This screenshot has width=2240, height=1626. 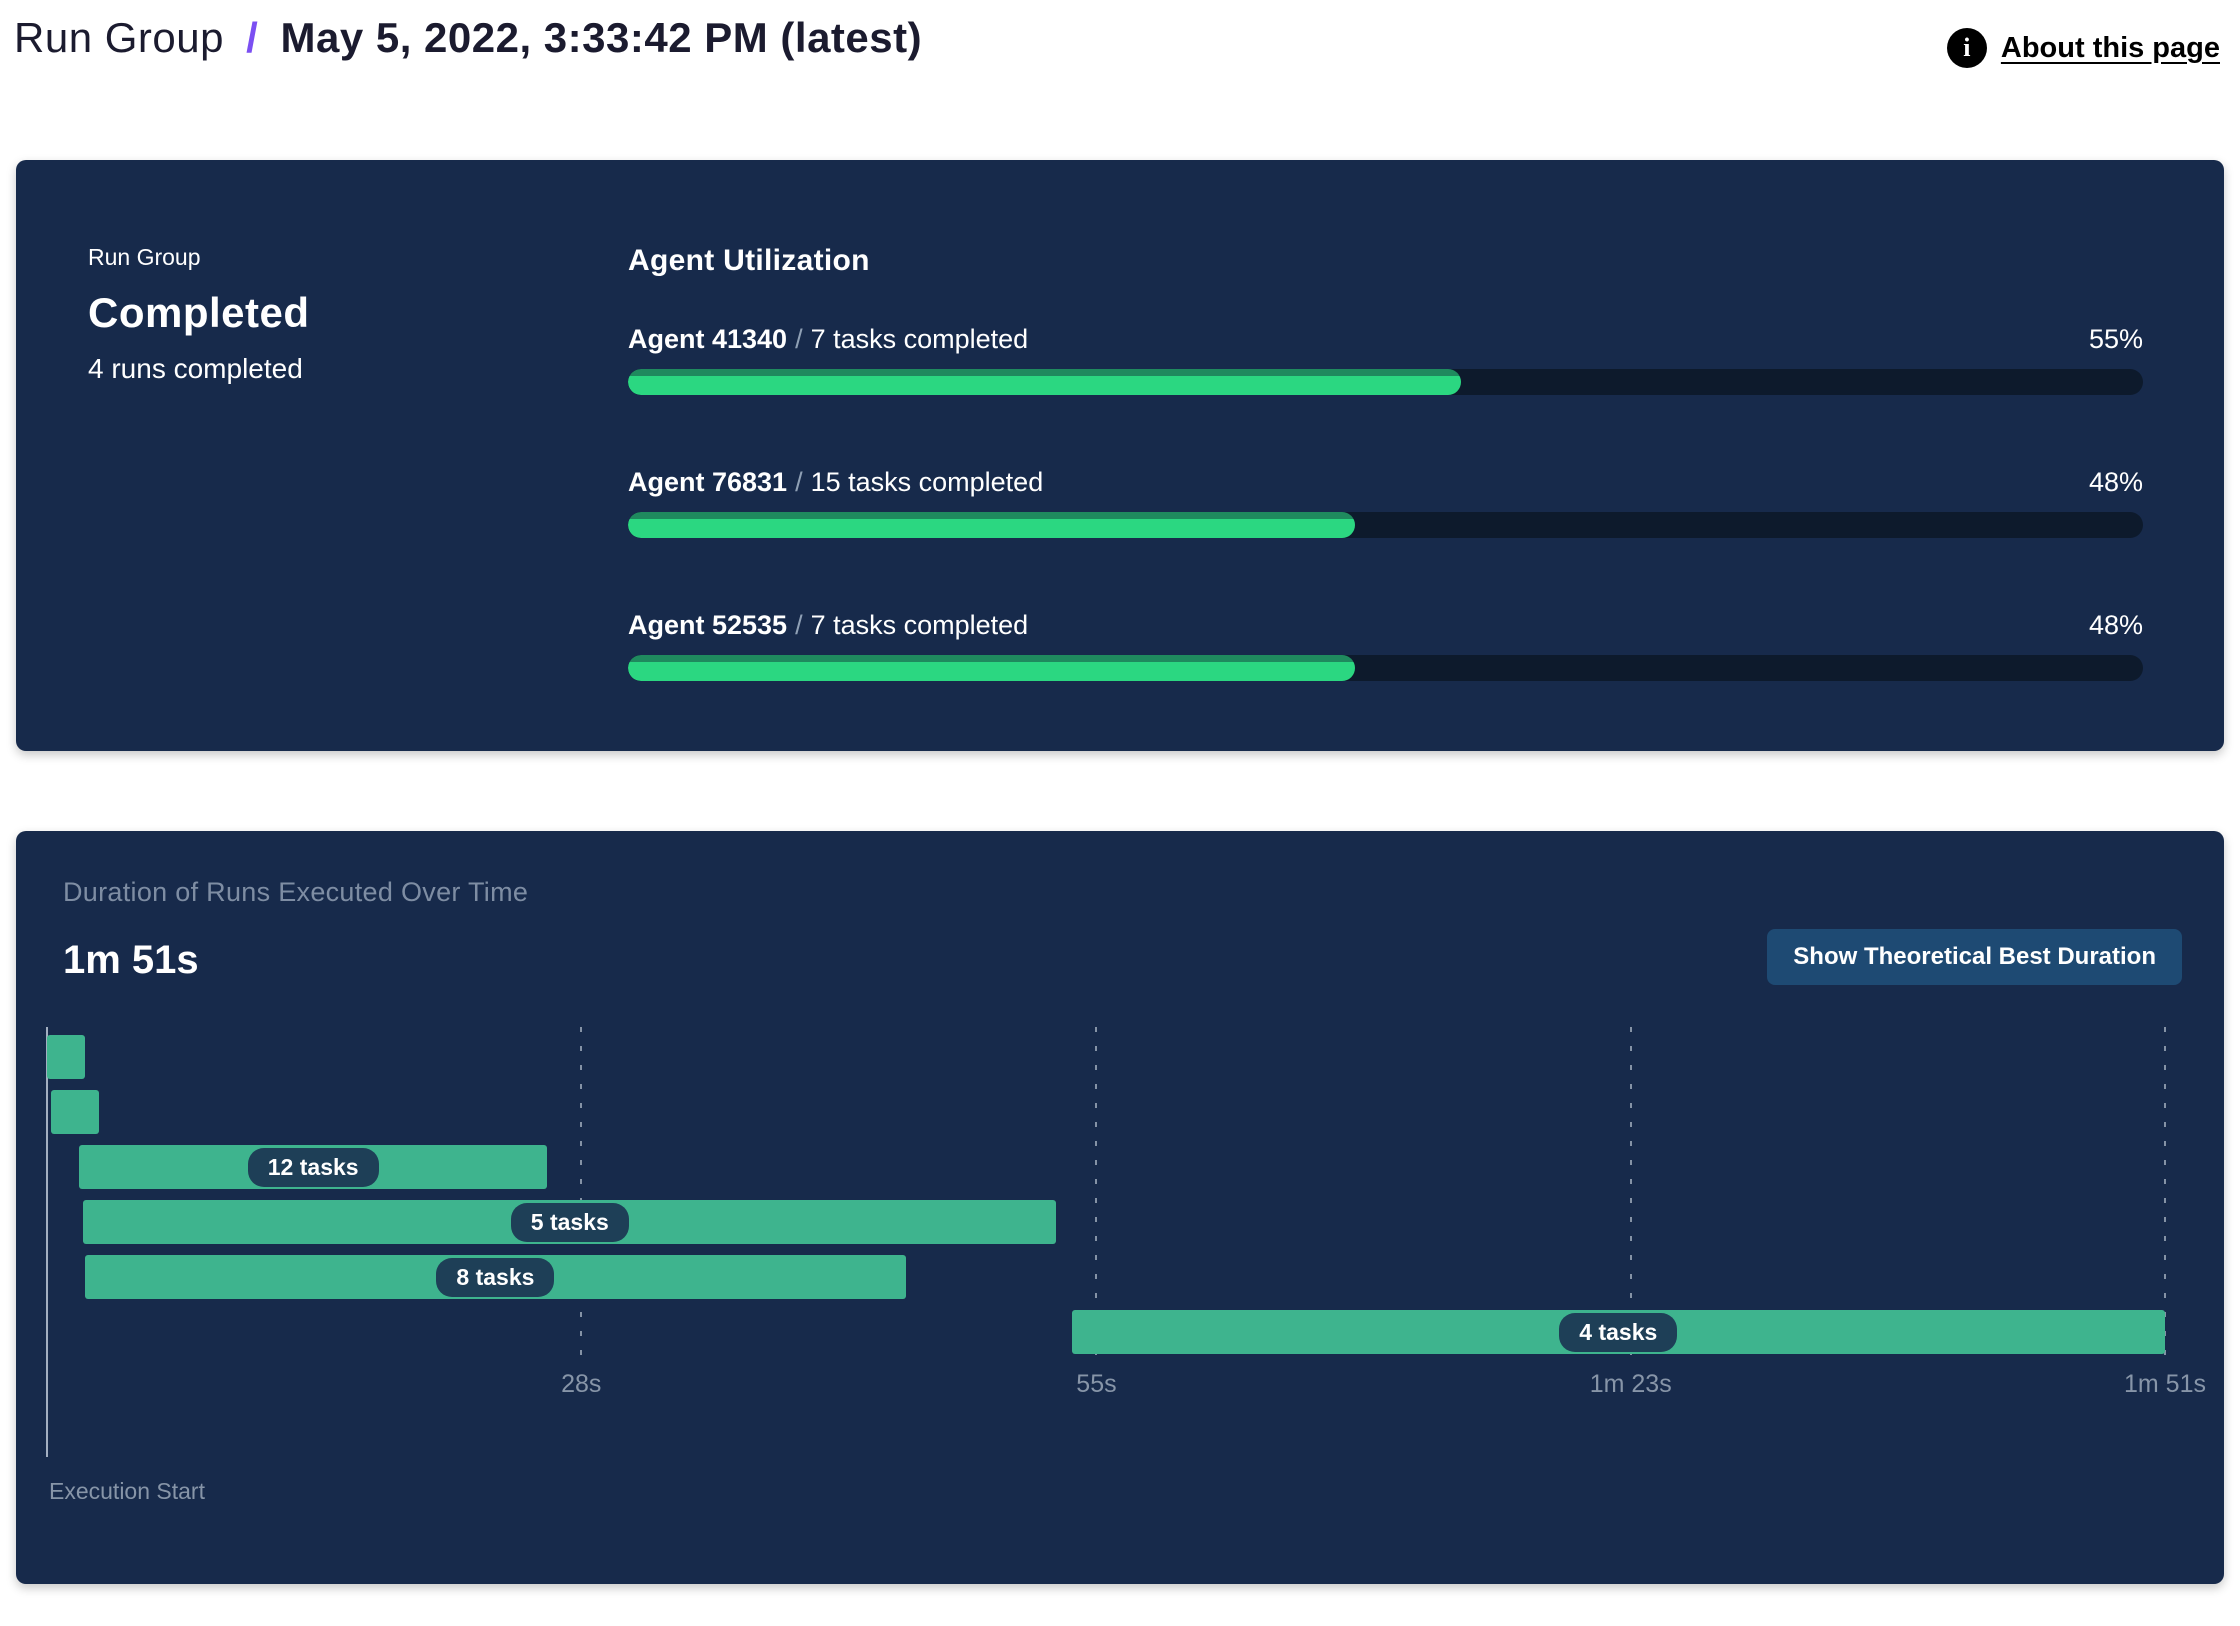 I want to click on agent-name: Agent 41340, so click(x=708, y=339).